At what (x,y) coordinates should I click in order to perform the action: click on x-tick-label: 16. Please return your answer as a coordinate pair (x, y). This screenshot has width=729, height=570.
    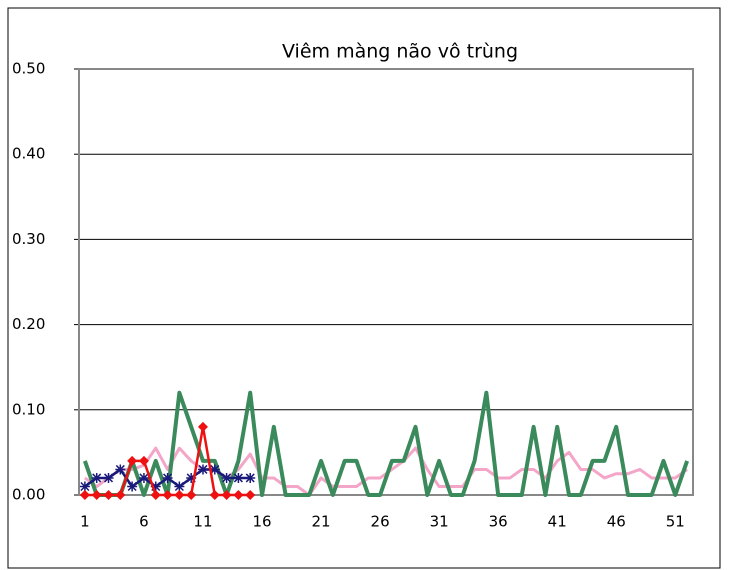
    Looking at the image, I should click on (261, 522).